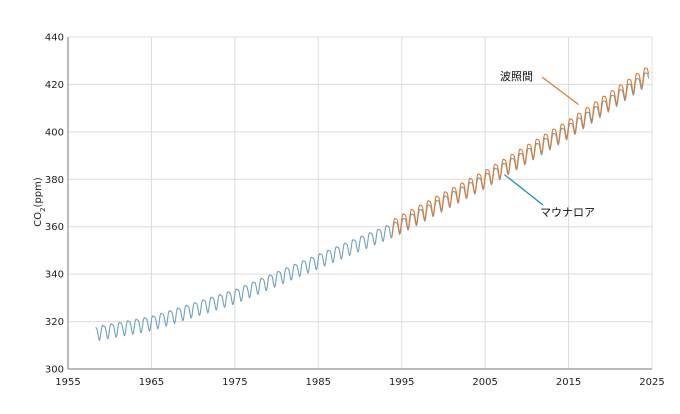 The width and height of the screenshot is (680, 414). Describe the element at coordinates (516, 76) in the screenshot. I see `annotation-label: 波照間` at that location.